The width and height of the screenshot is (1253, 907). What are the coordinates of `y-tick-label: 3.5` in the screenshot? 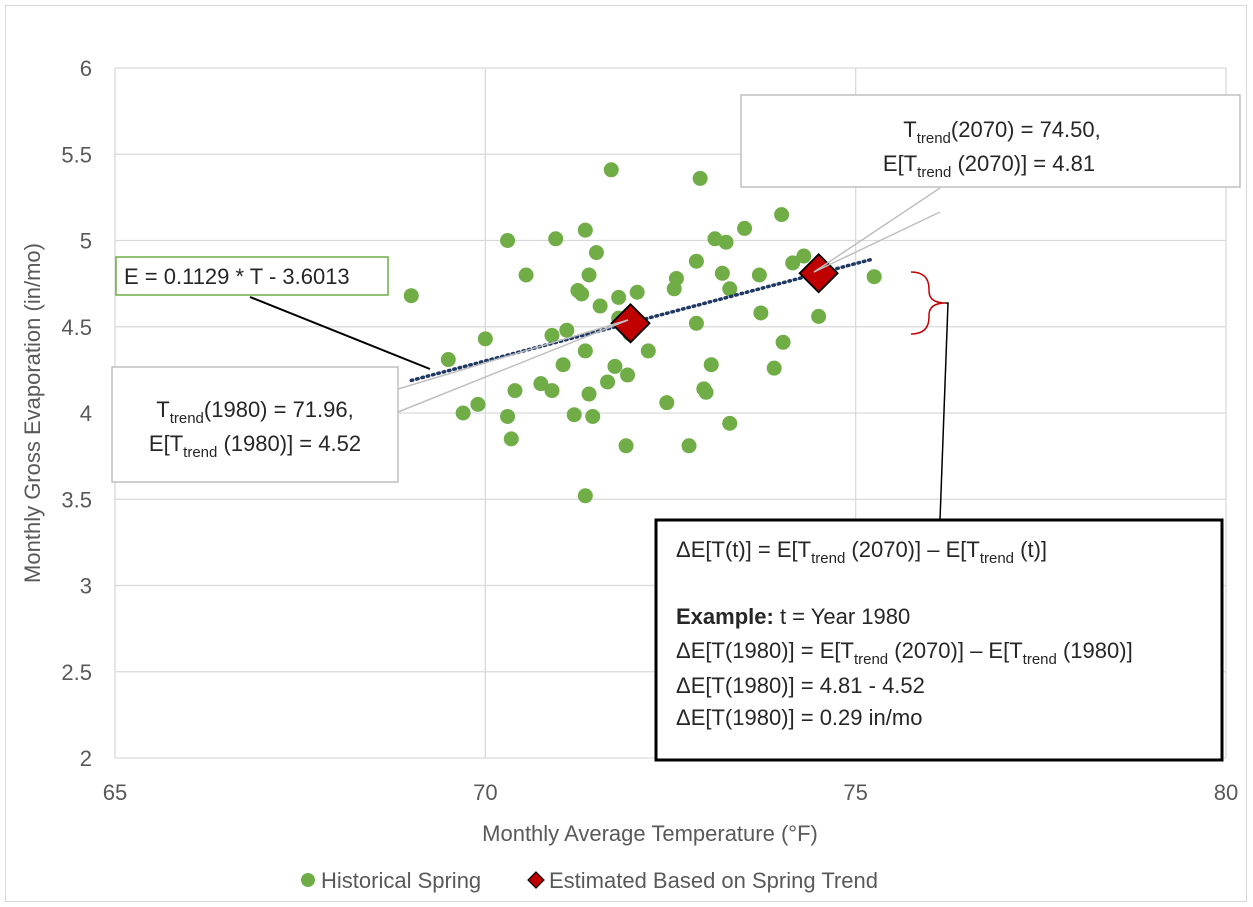 It's located at (76, 499).